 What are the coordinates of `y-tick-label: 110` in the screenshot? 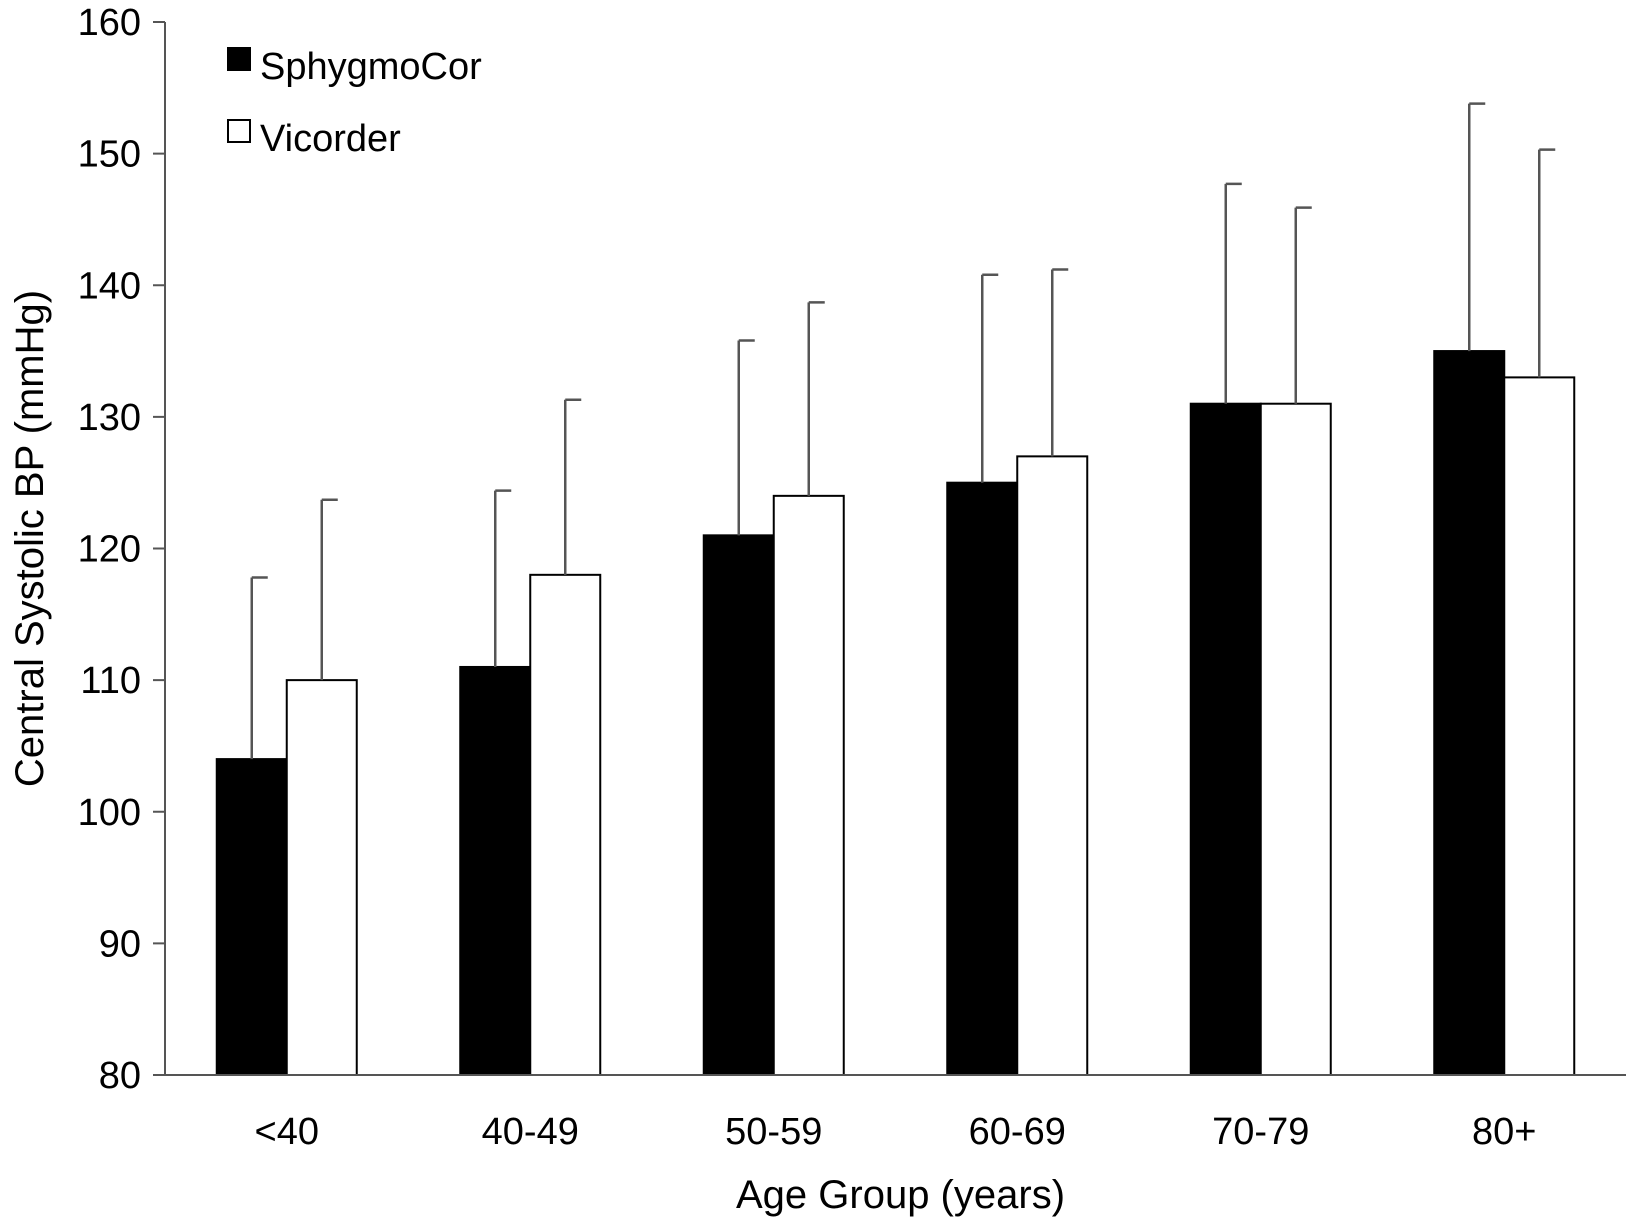 It's located at (110, 681).